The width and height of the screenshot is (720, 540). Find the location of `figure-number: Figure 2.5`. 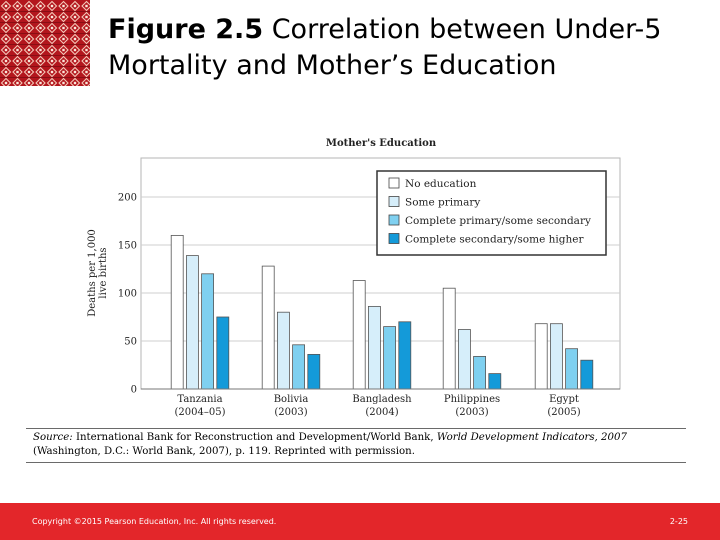

figure-number: Figure 2.5 is located at coordinates (186, 29).